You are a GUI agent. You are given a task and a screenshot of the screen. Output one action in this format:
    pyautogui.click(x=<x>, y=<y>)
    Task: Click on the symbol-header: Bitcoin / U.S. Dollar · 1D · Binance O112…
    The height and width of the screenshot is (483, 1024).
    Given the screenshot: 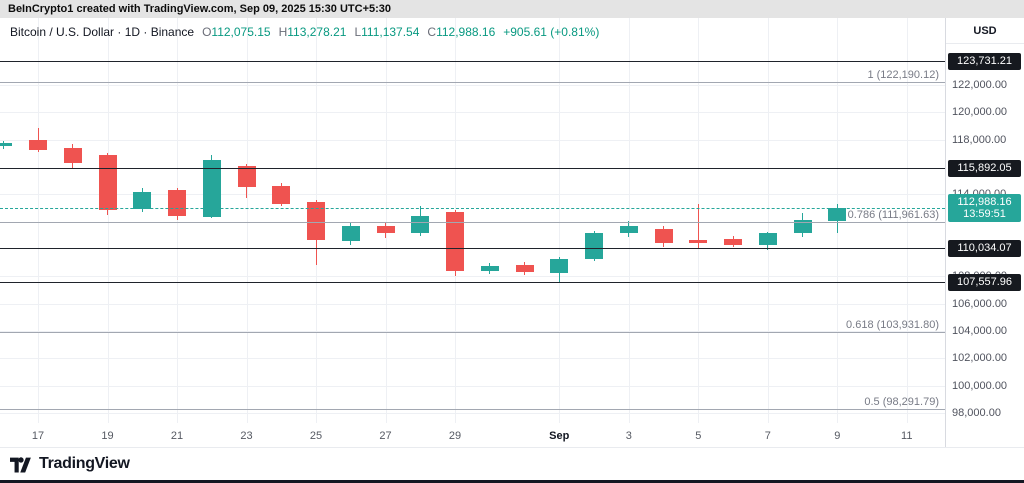 What is the action you would take?
    pyautogui.click(x=304, y=32)
    